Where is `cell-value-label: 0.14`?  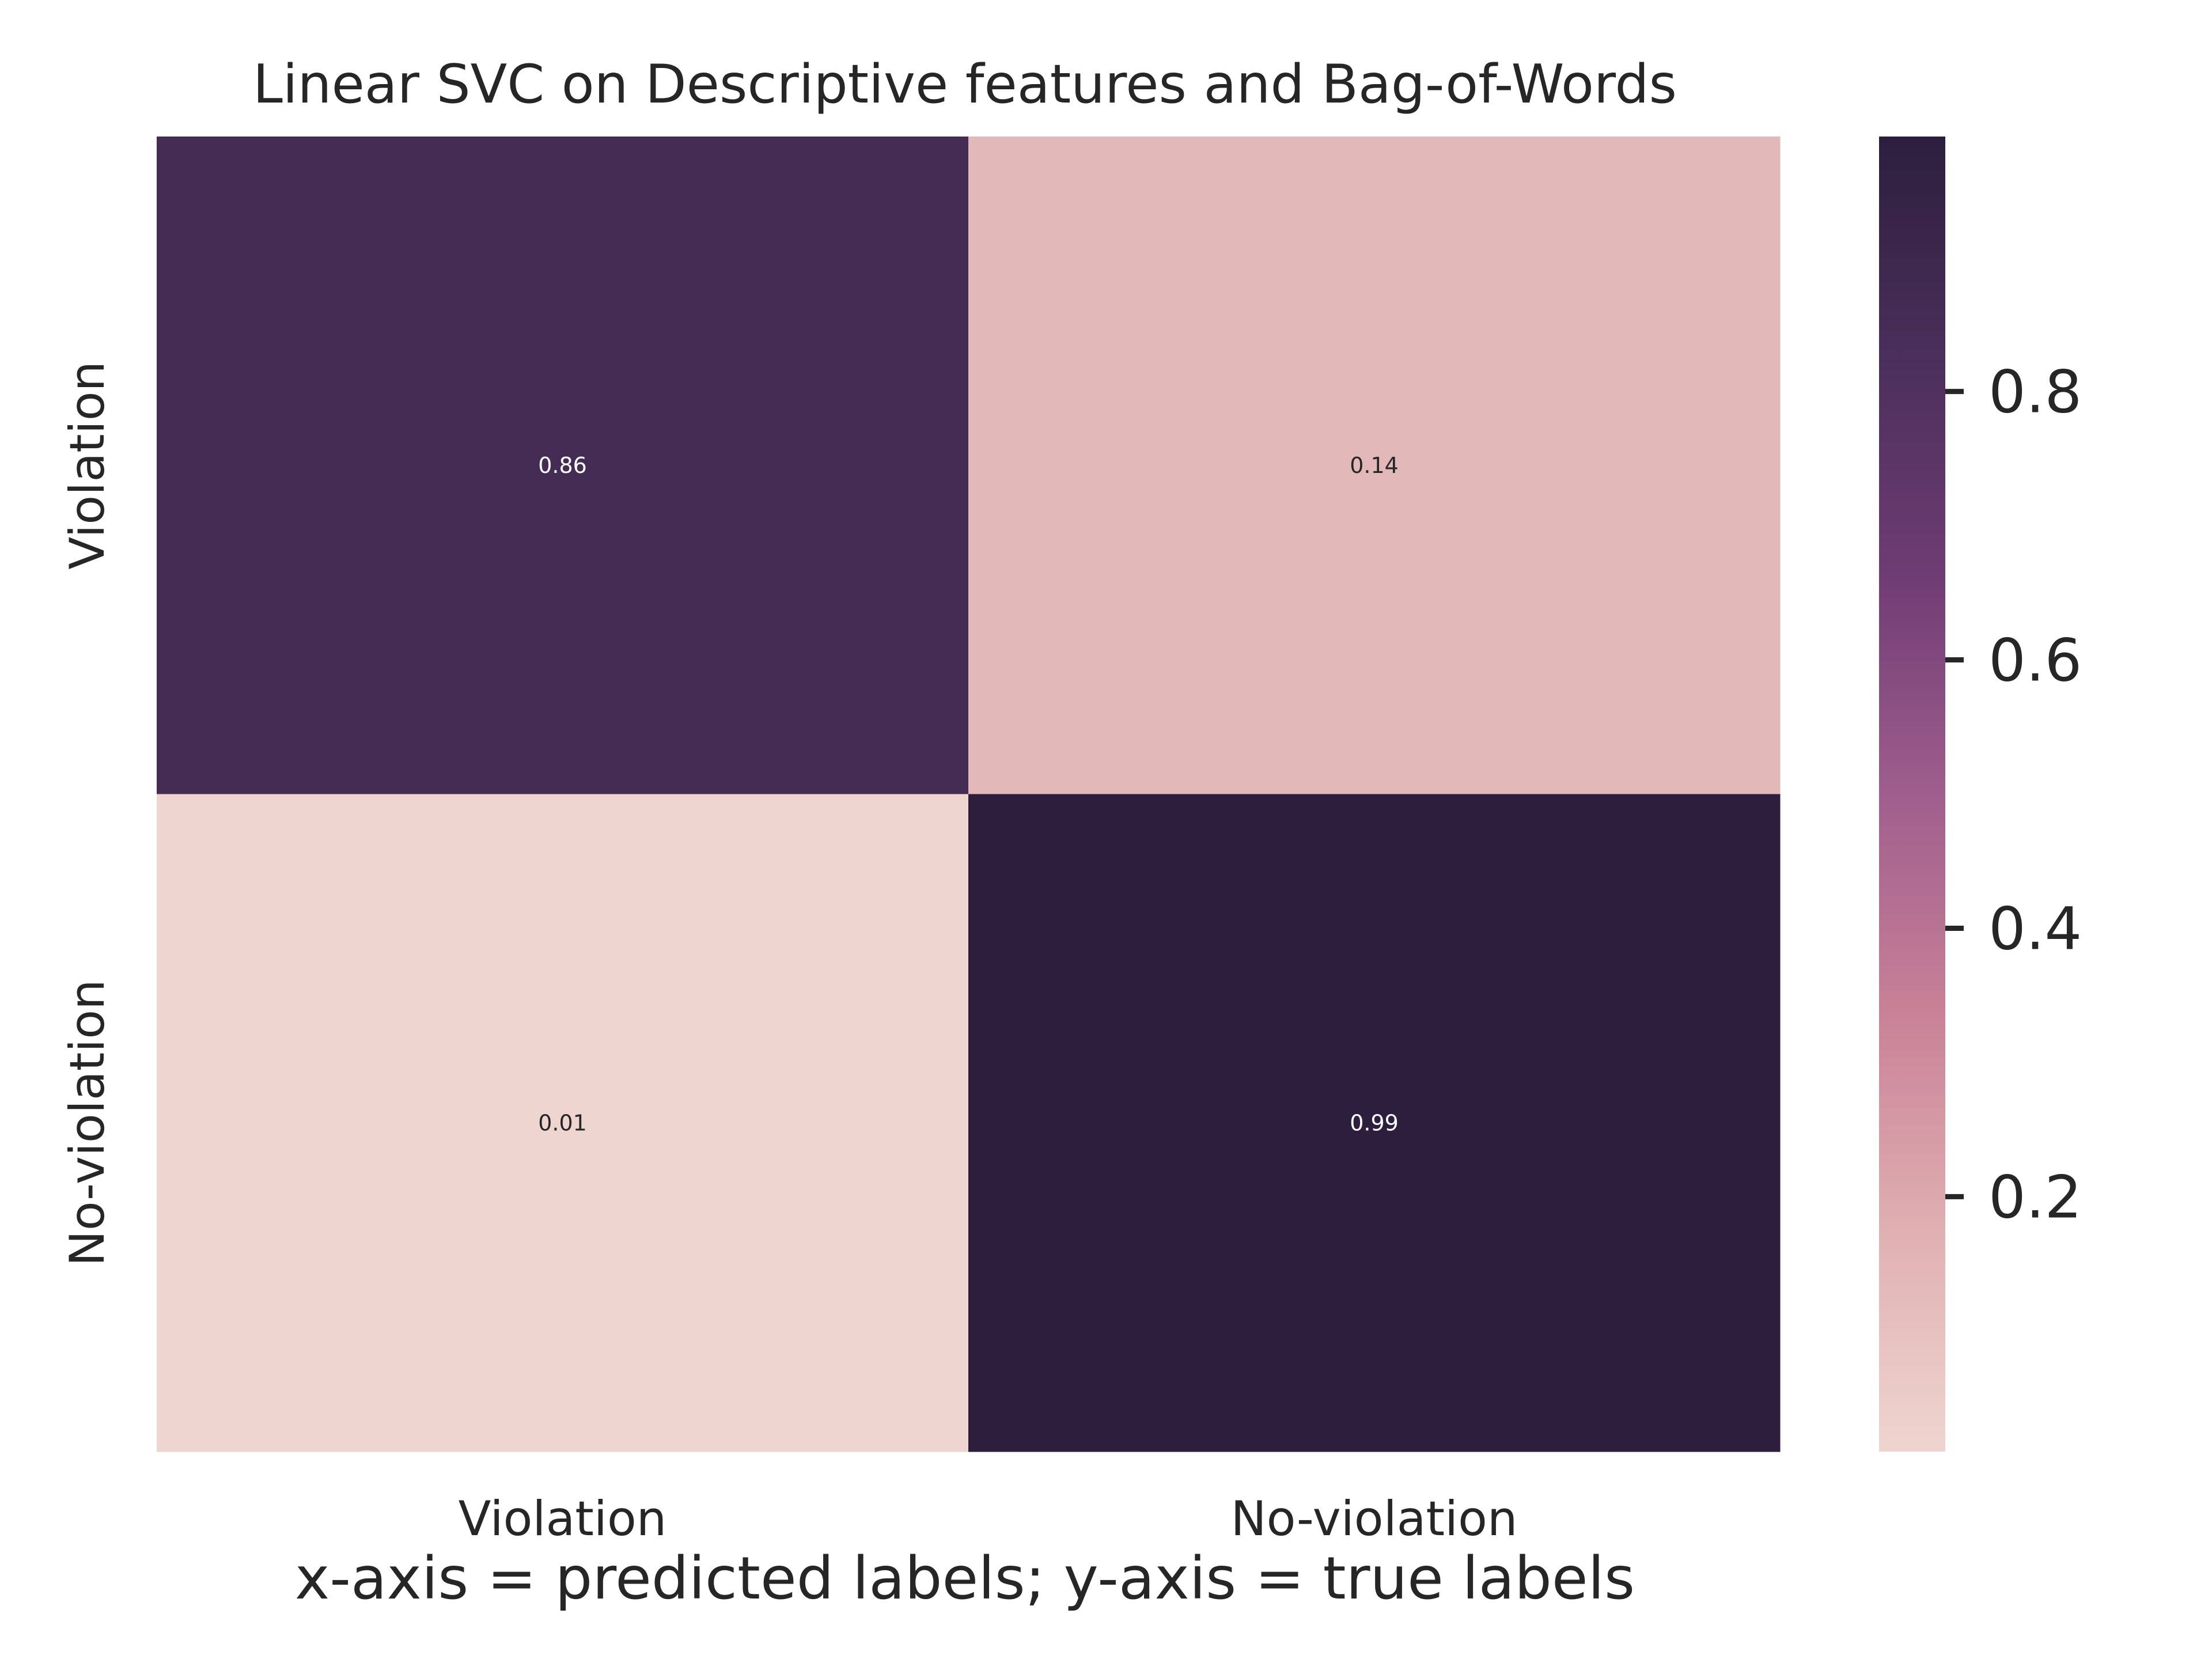 cell-value-label: 0.14 is located at coordinates (1374, 465).